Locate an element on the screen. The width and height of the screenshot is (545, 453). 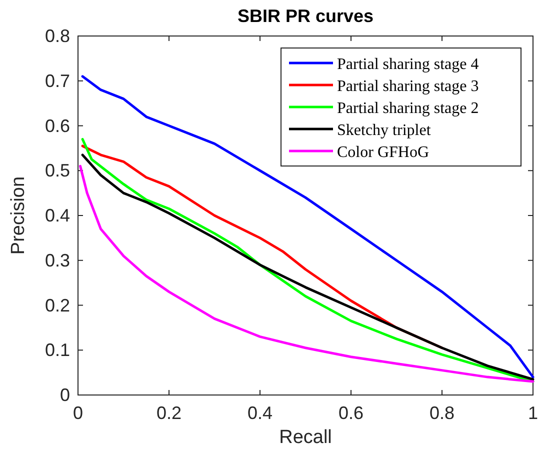
x-tick-label: 1 is located at coordinates (533, 413).